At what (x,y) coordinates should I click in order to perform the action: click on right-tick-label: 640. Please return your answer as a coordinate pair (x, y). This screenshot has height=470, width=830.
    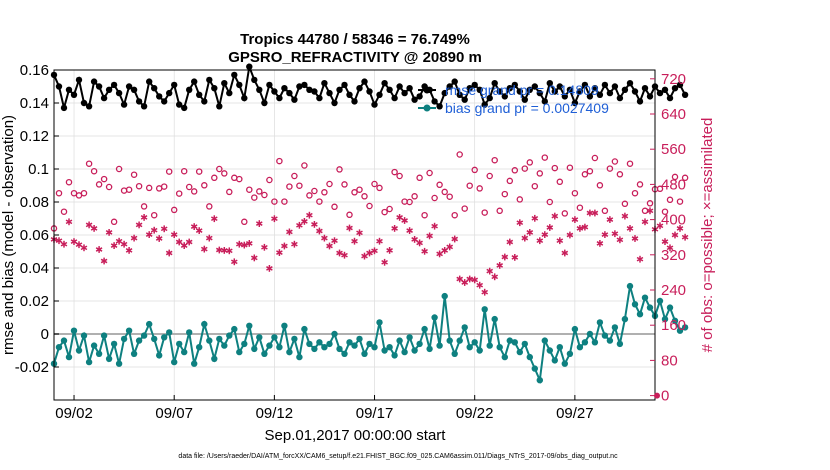
    Looking at the image, I should click on (673, 114).